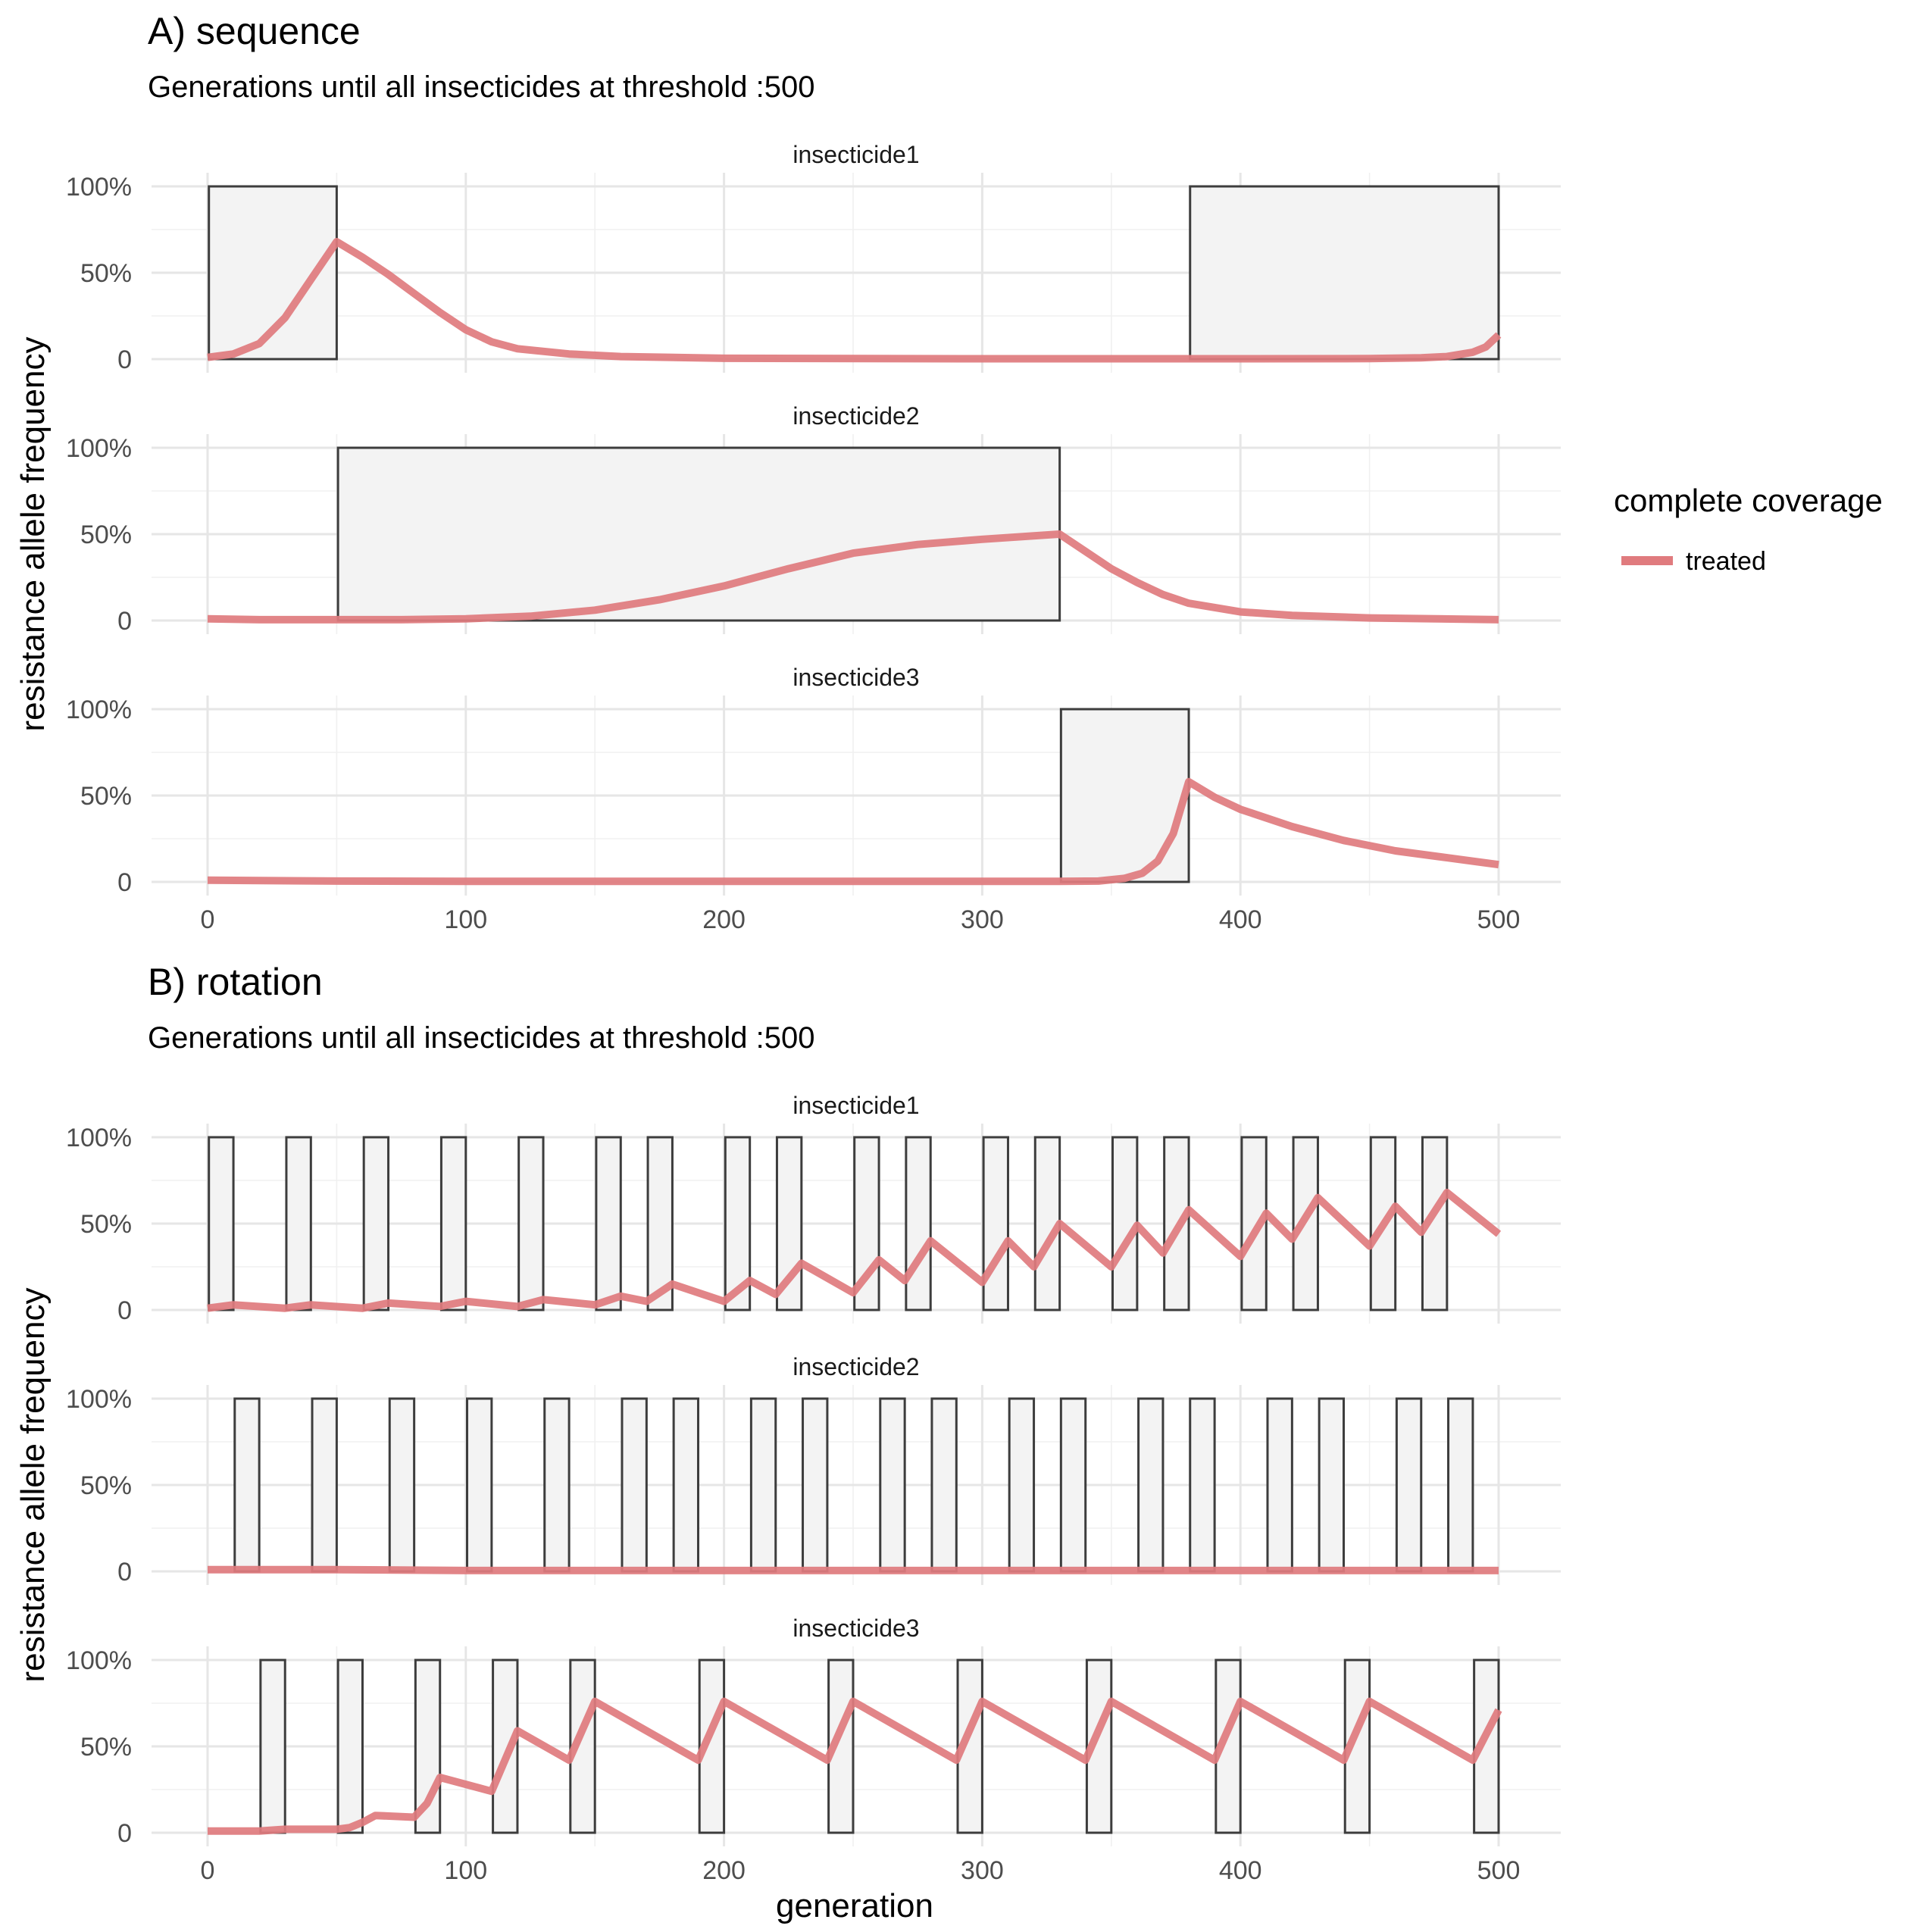 This screenshot has width=1932, height=1932. I want to click on panel-b-insecticide3: insecticide3 0 50% 100%, so click(813, 1731).